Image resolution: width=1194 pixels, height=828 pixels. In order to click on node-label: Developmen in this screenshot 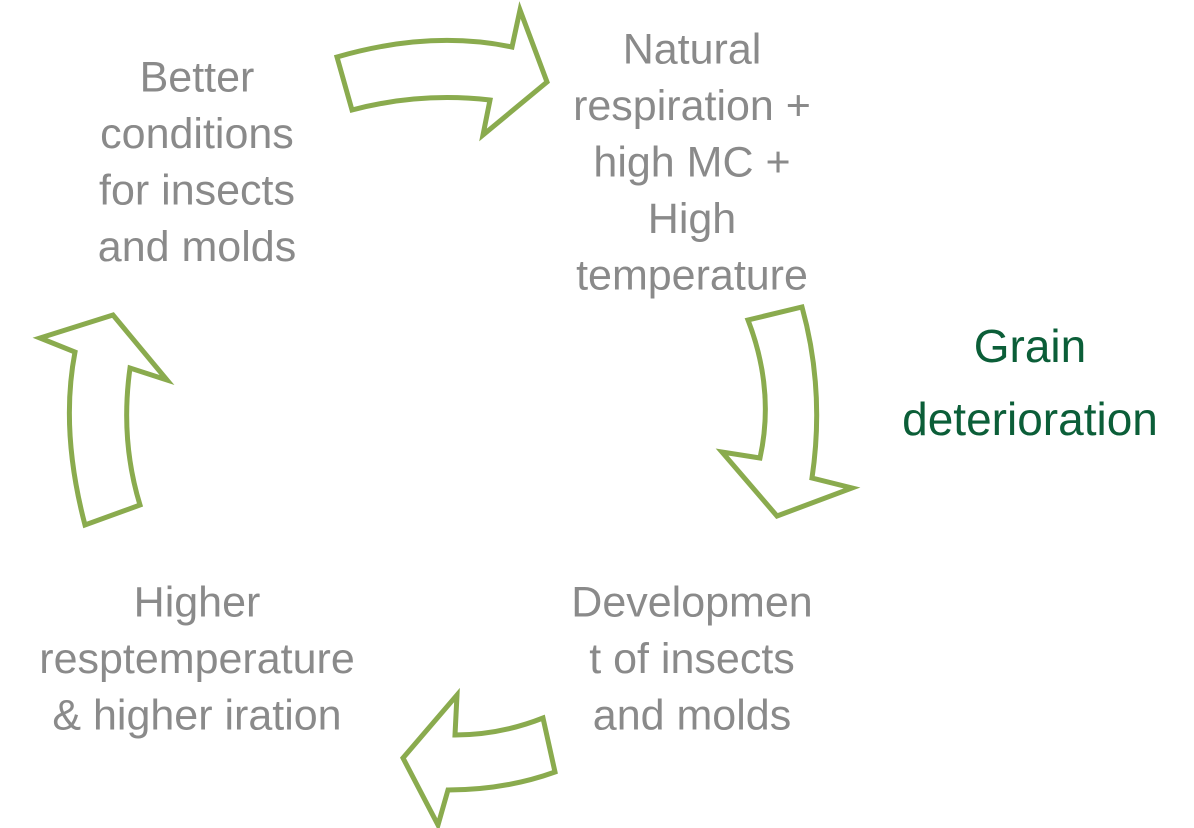, I will do `click(691, 602)`.